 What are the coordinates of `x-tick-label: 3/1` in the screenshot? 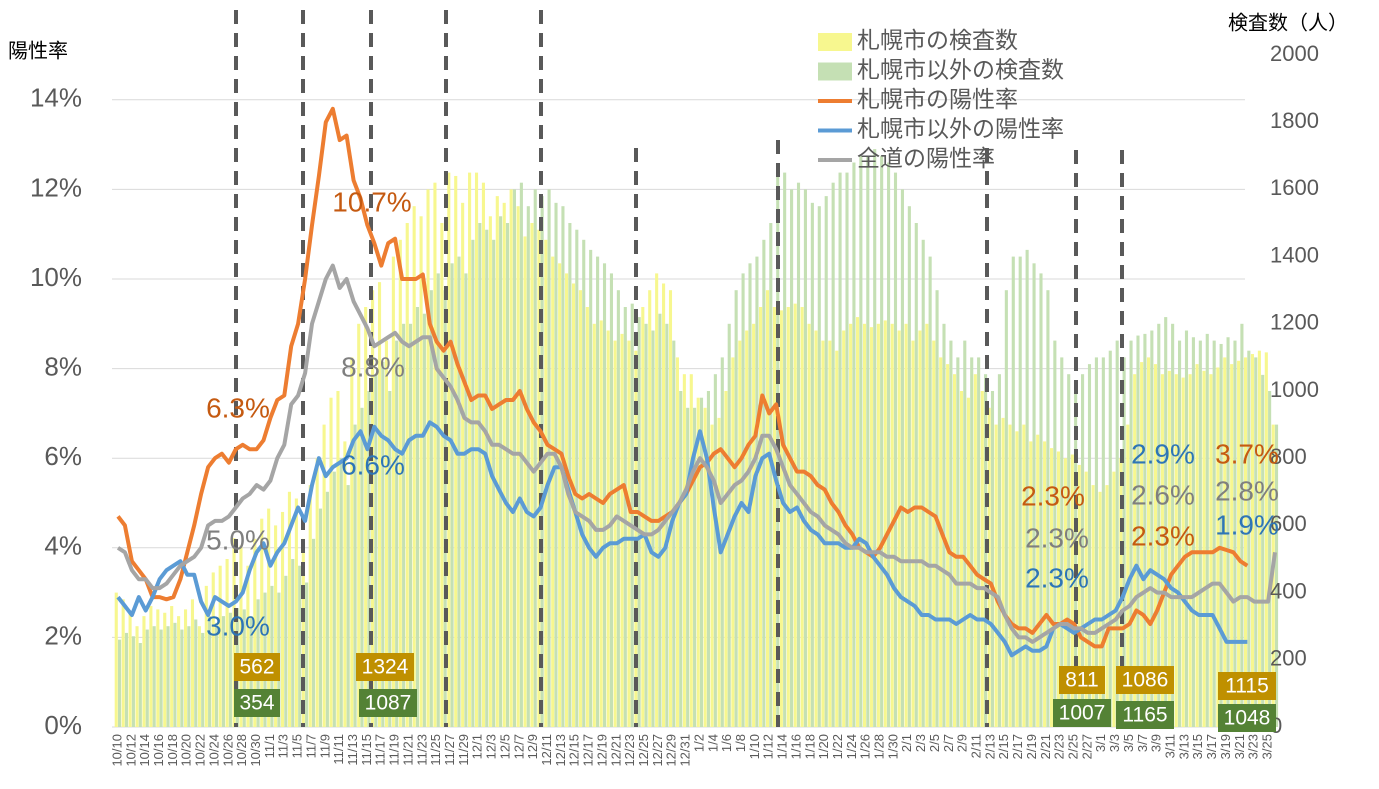 It's located at (1100, 743).